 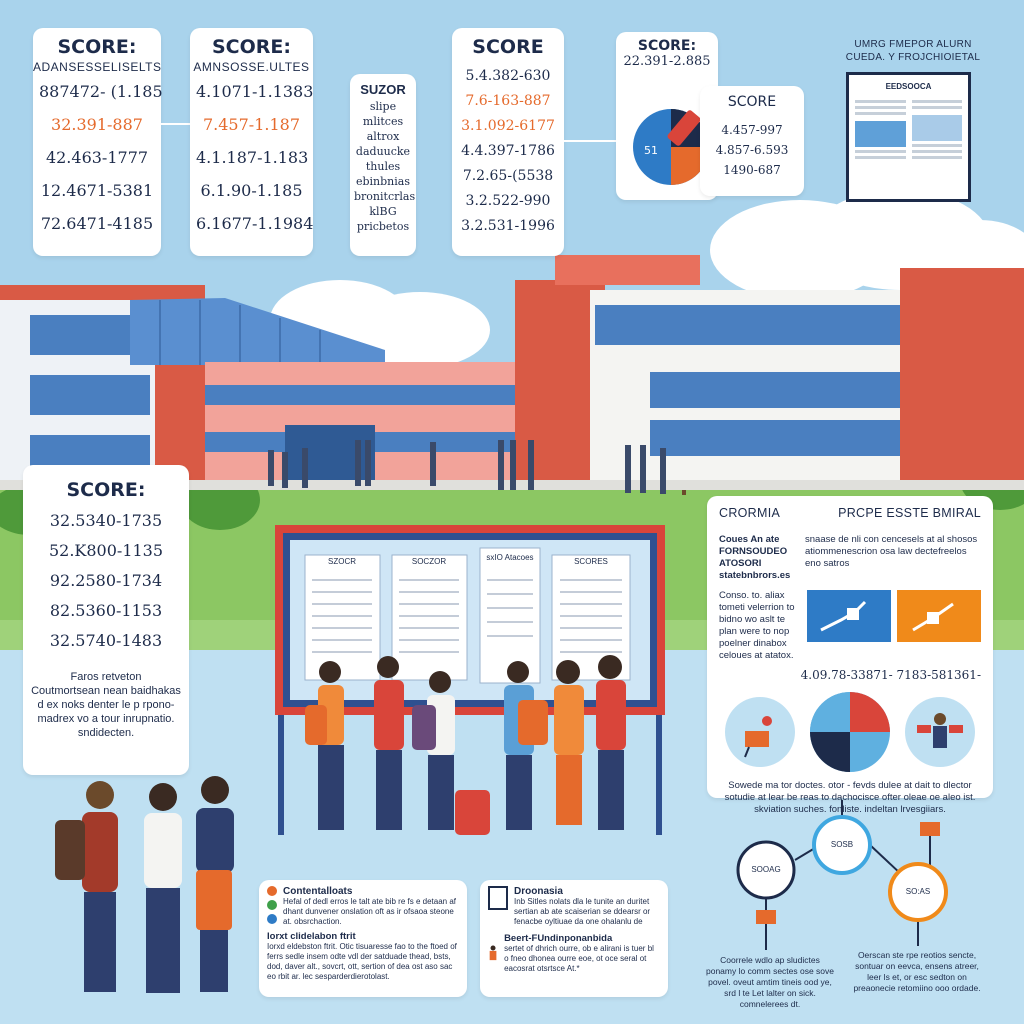 I want to click on left-note-line: madrex vo a tour inrupnatio., so click(x=106, y=719).